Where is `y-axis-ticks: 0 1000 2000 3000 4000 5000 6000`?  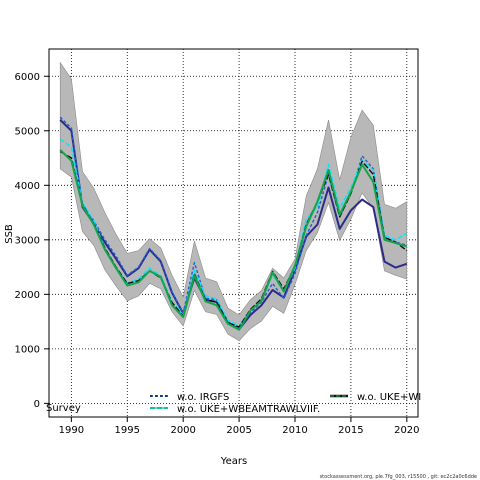 y-axis-ticks: 0 1000 2000 3000 4000 5000 6000 is located at coordinates (32, 241).